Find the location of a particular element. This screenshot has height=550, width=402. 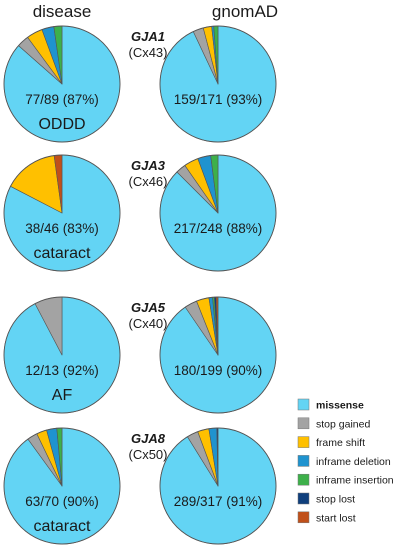

legend-swatch-missense is located at coordinates (303, 404).